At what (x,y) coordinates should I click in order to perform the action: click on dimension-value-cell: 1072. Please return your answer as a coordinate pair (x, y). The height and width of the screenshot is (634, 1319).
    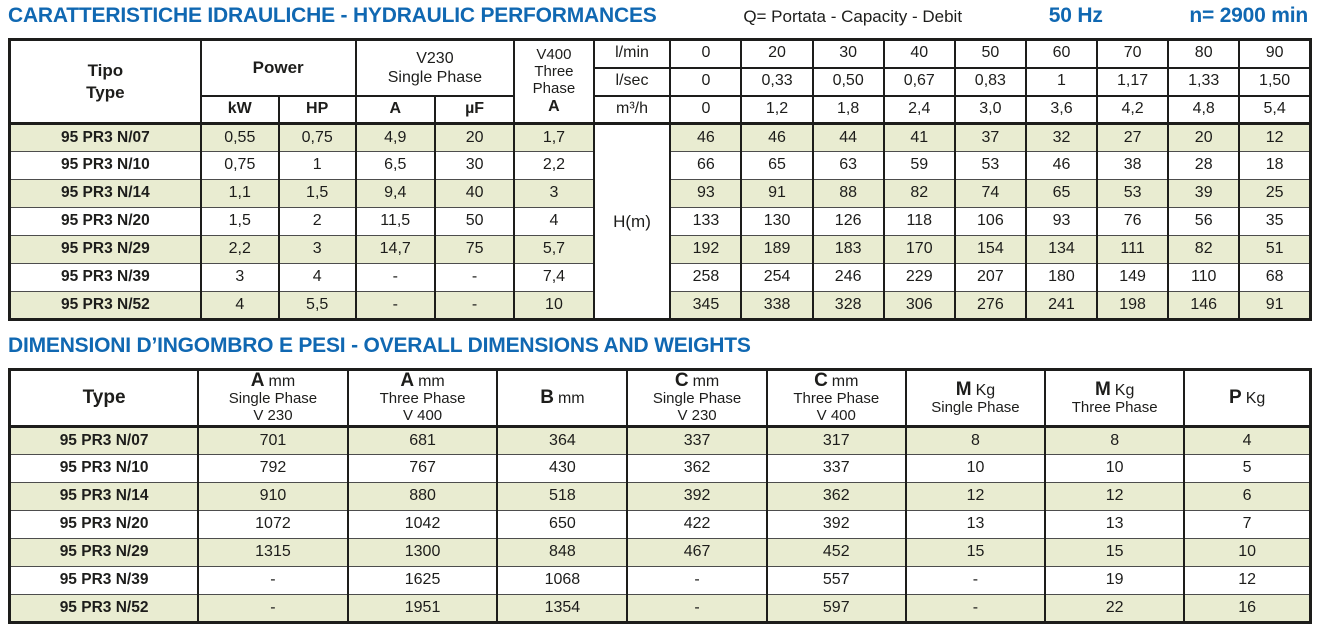
    Looking at the image, I should click on (273, 524).